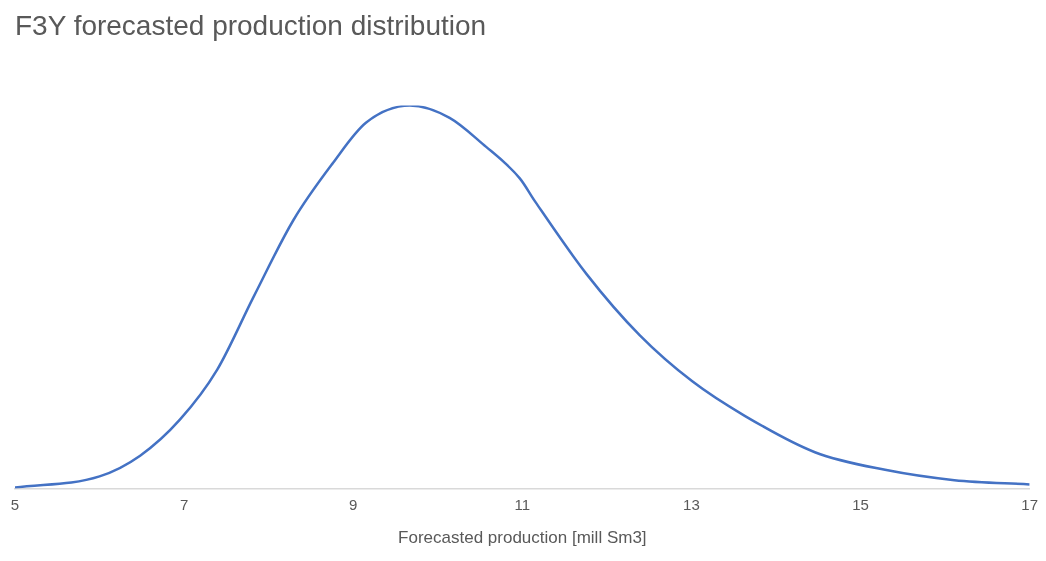 This screenshot has width=1046, height=561. I want to click on x-tick-label: 11, so click(522, 504).